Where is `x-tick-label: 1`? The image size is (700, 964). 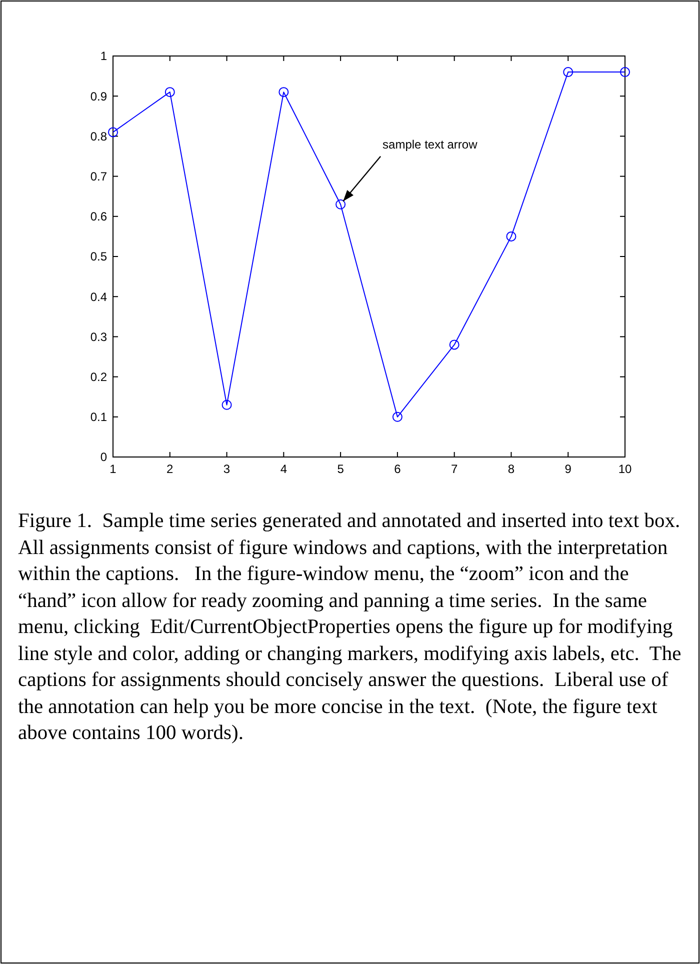
x-tick-label: 1 is located at coordinates (113, 469).